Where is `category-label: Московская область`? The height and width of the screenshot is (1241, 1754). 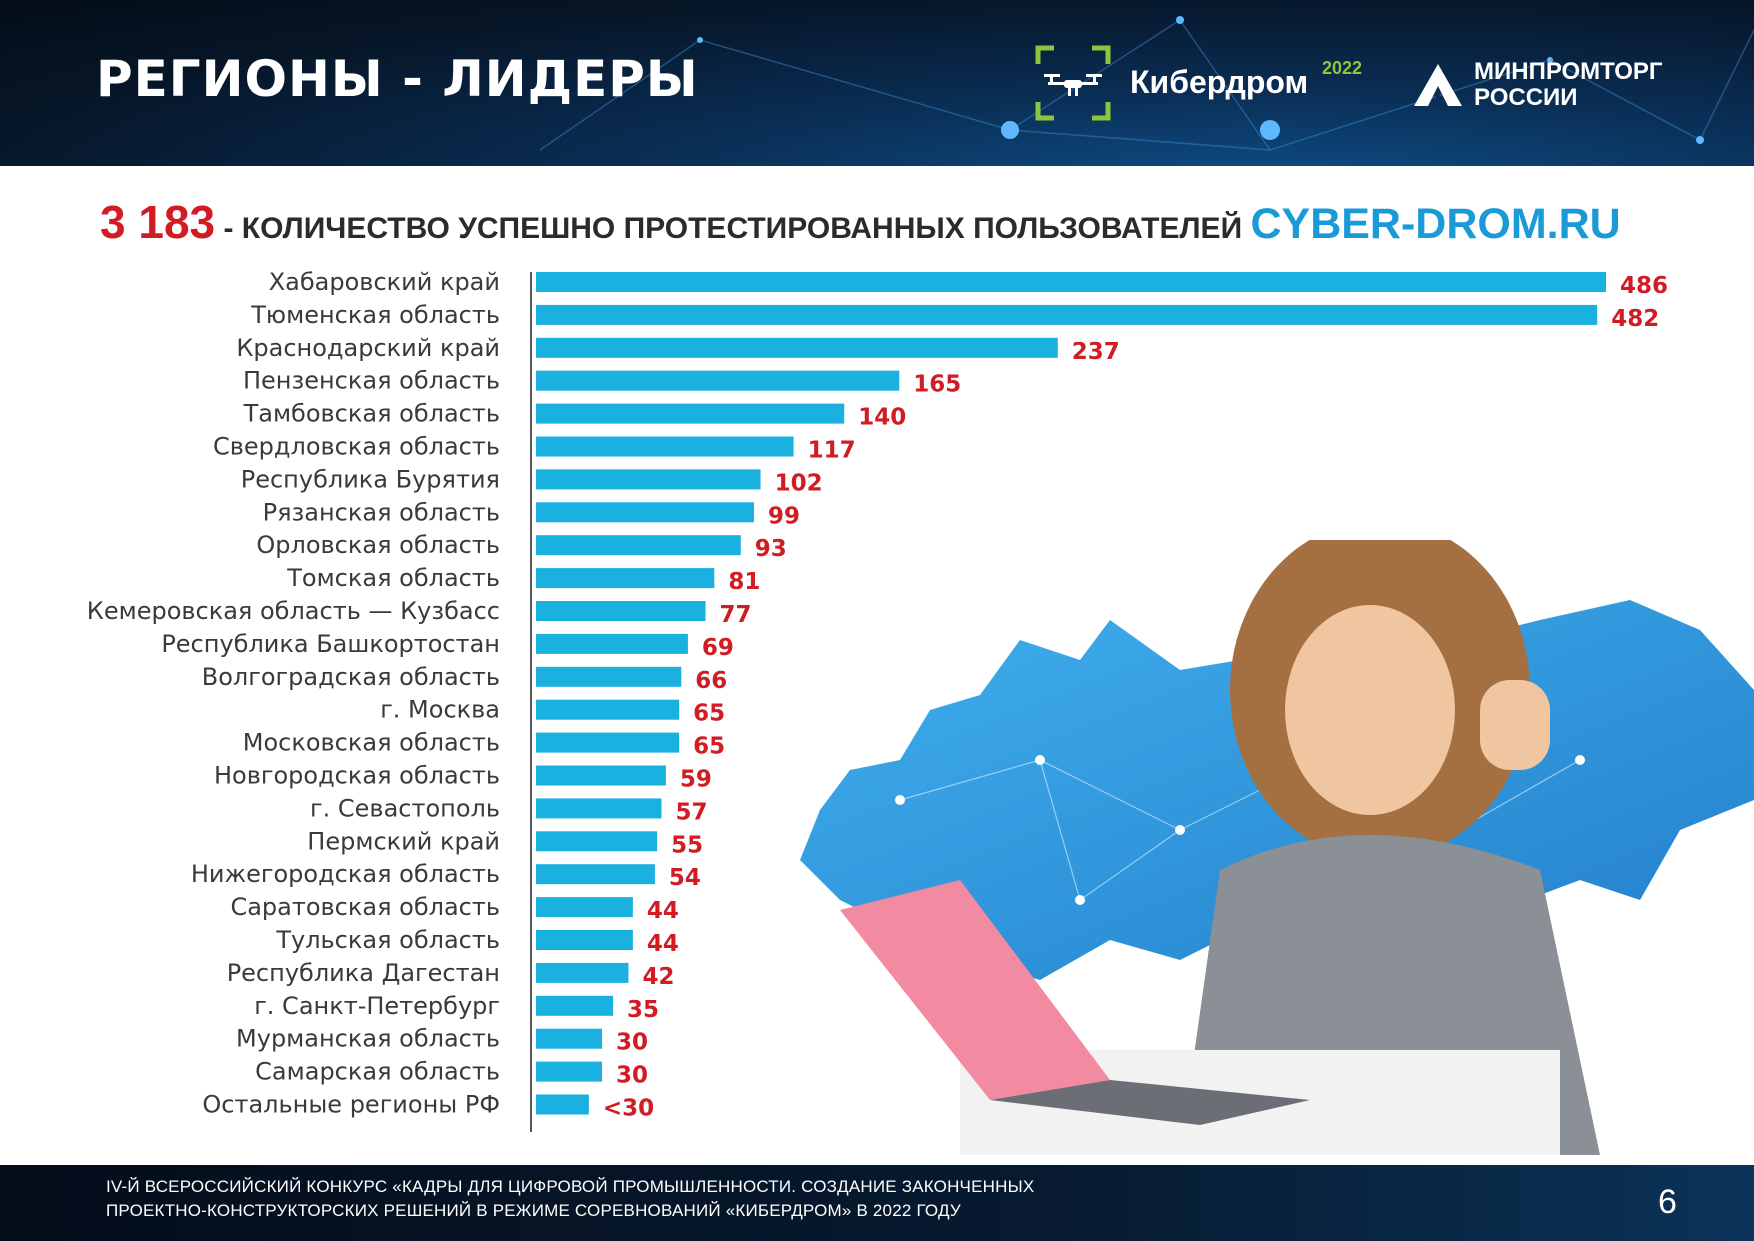
category-label: Московская область is located at coordinates (371, 743).